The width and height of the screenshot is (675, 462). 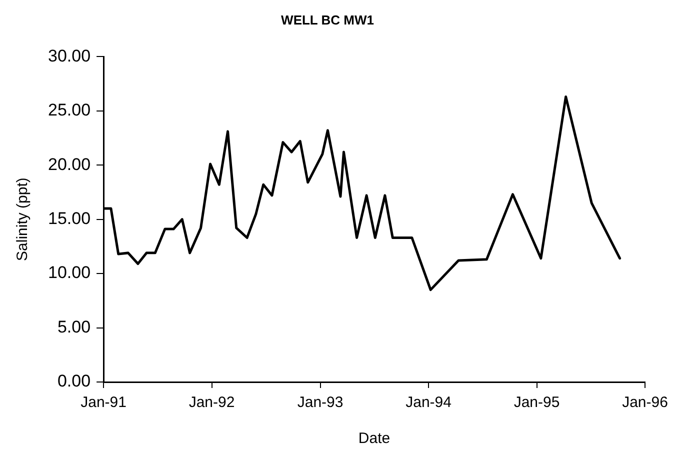 What do you see at coordinates (645, 403) in the screenshot?
I see `x-tick-label: Jan-96` at bounding box center [645, 403].